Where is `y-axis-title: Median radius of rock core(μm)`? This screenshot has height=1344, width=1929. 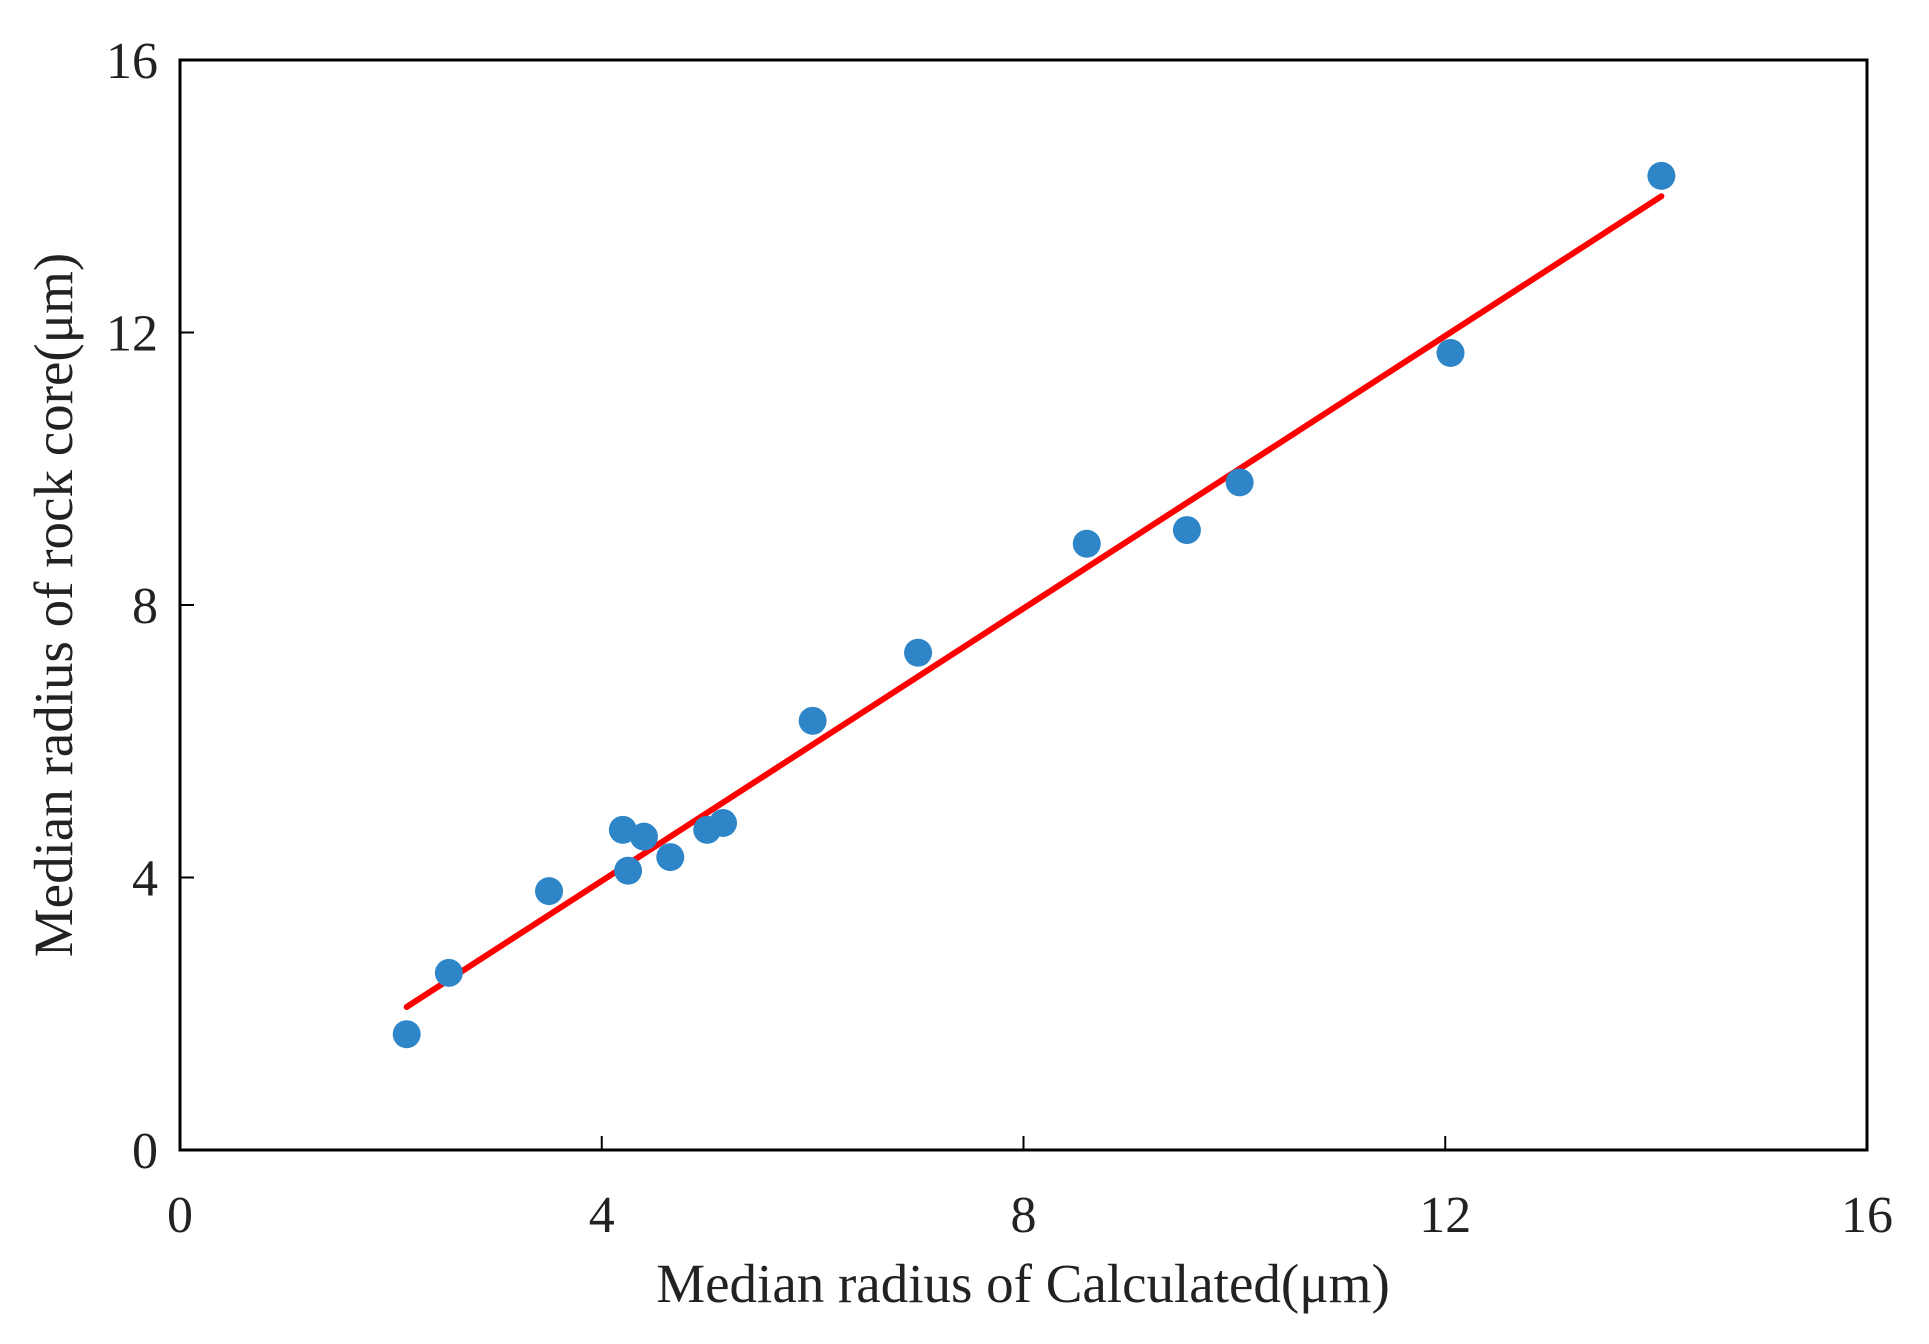
y-axis-title: Median radius of rock core(μm) is located at coordinates (53, 605).